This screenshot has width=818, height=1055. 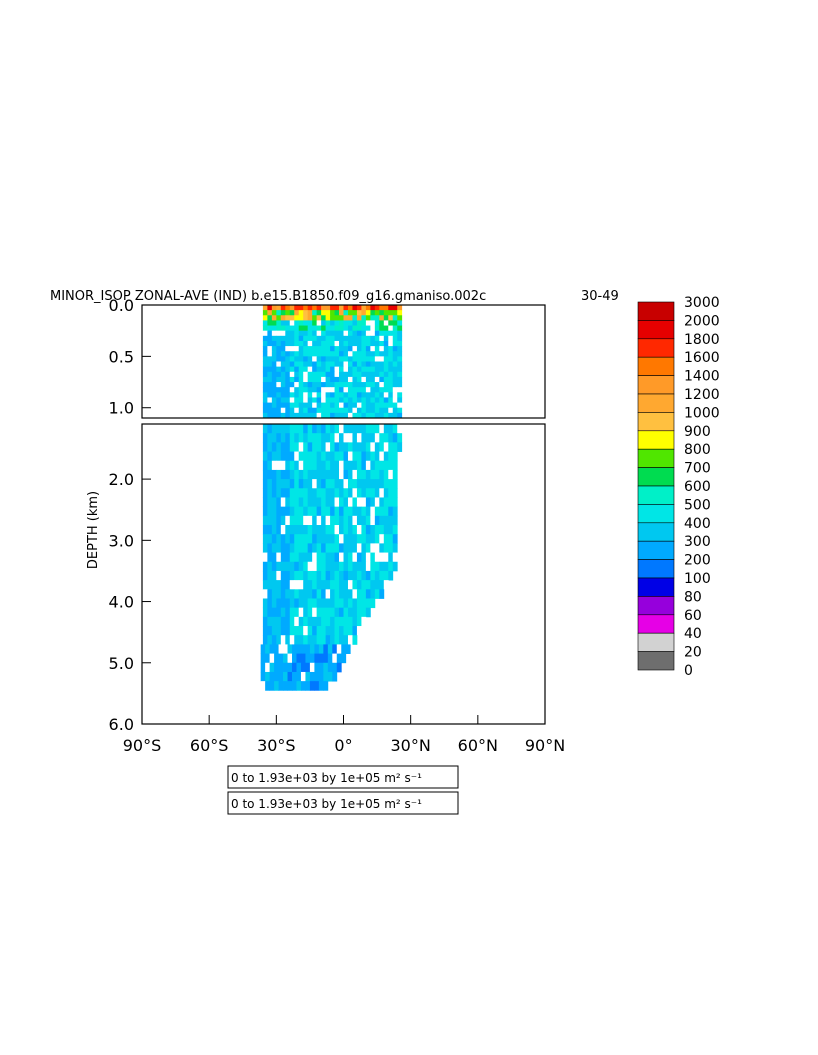 What do you see at coordinates (656, 587) in the screenshot?
I see `colorbar-swatch` at bounding box center [656, 587].